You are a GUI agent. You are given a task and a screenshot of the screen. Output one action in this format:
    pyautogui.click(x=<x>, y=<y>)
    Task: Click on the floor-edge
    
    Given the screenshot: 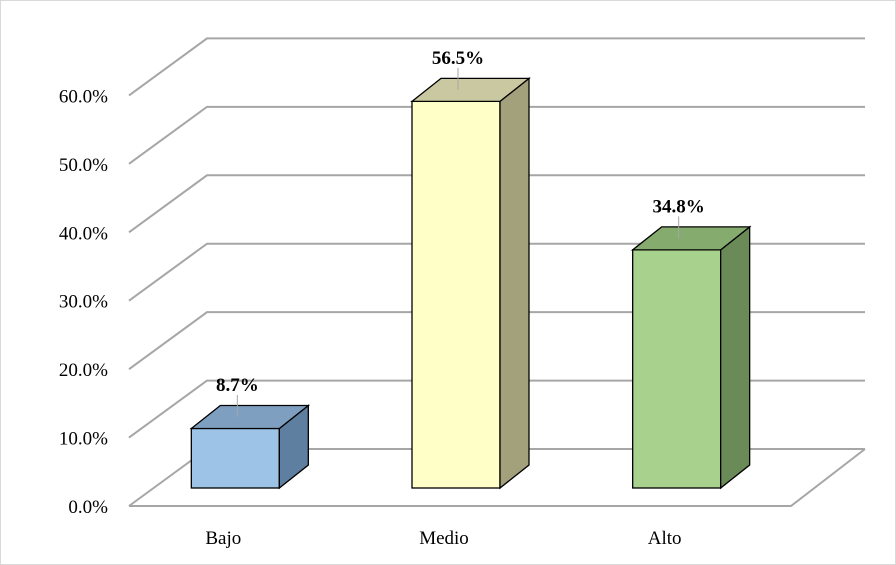 What is the action you would take?
    pyautogui.click(x=497, y=477)
    